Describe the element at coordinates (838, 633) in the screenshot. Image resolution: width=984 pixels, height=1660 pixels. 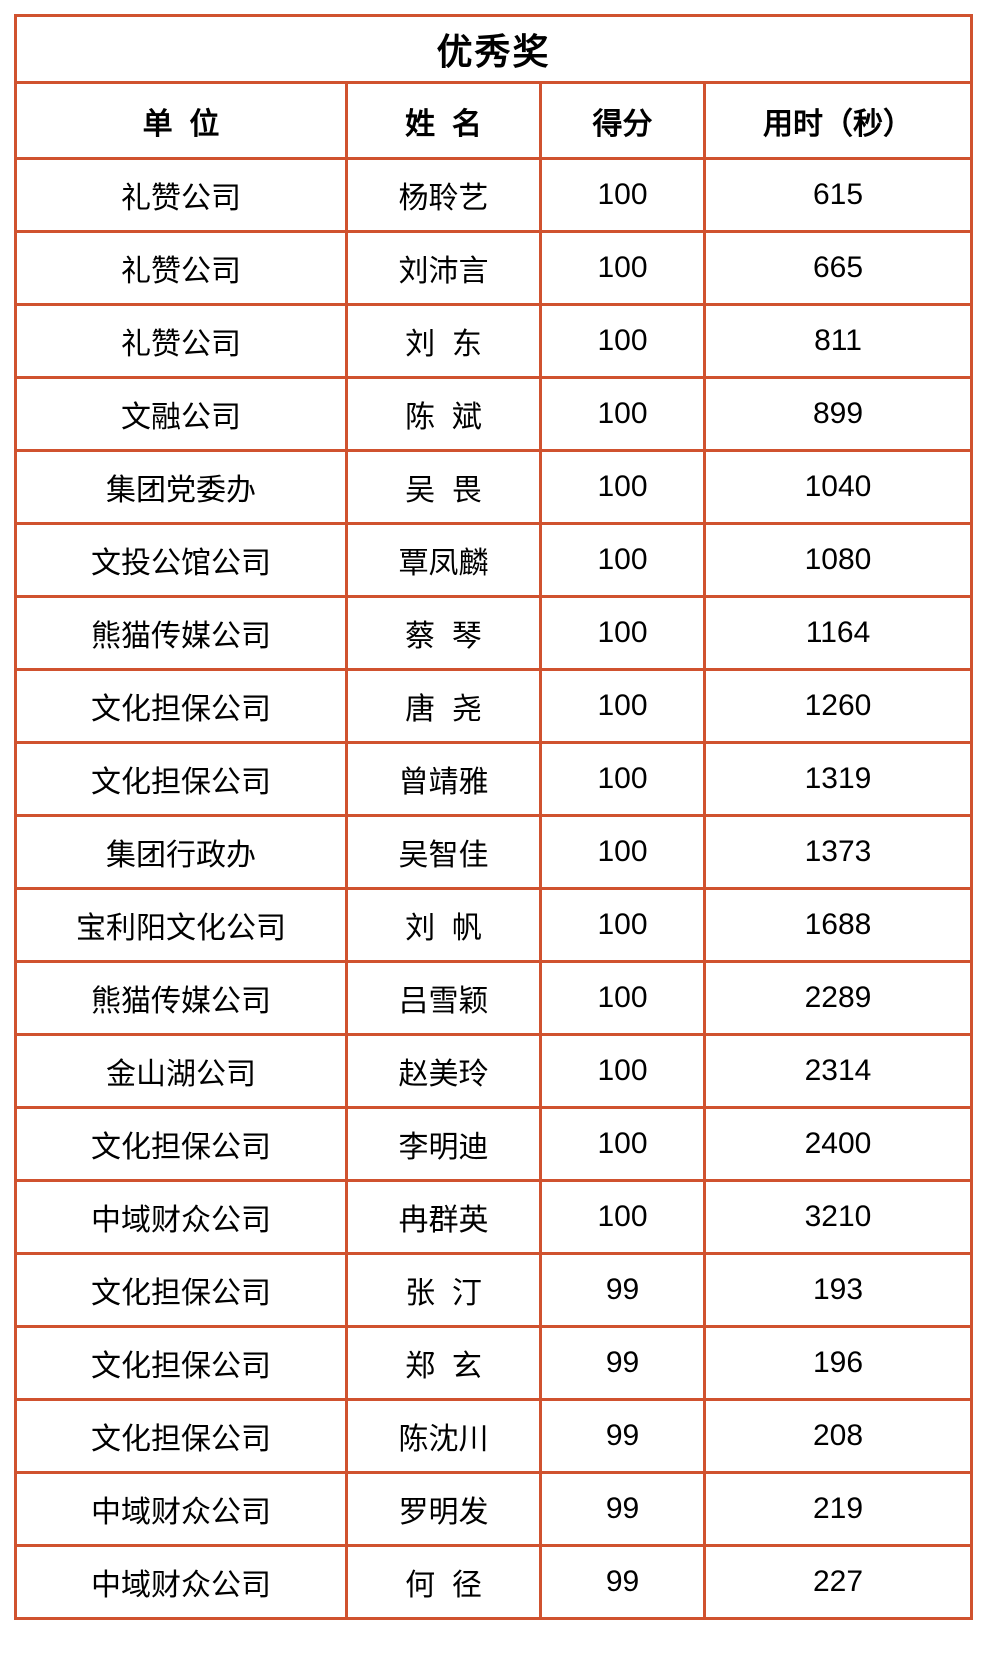
I see `time-cell: 1164` at that location.